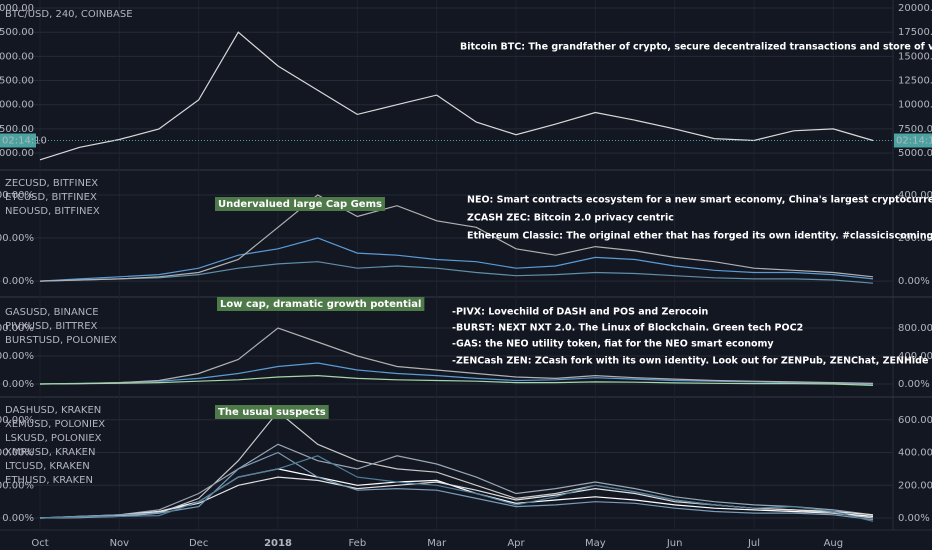  I want to click on x-tick-label: Oct, so click(39, 543).